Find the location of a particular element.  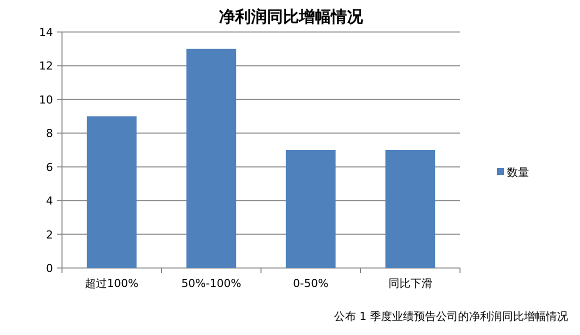

y-tick-label: 6 is located at coordinates (49, 167).